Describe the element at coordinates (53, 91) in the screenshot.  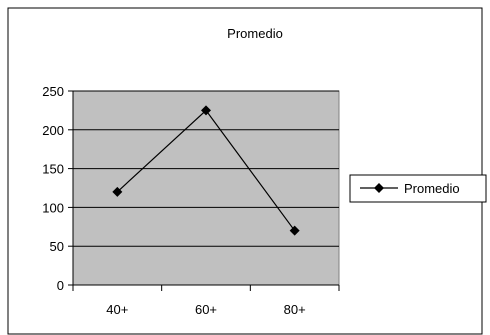
I see `y-tick-label: 250` at that location.